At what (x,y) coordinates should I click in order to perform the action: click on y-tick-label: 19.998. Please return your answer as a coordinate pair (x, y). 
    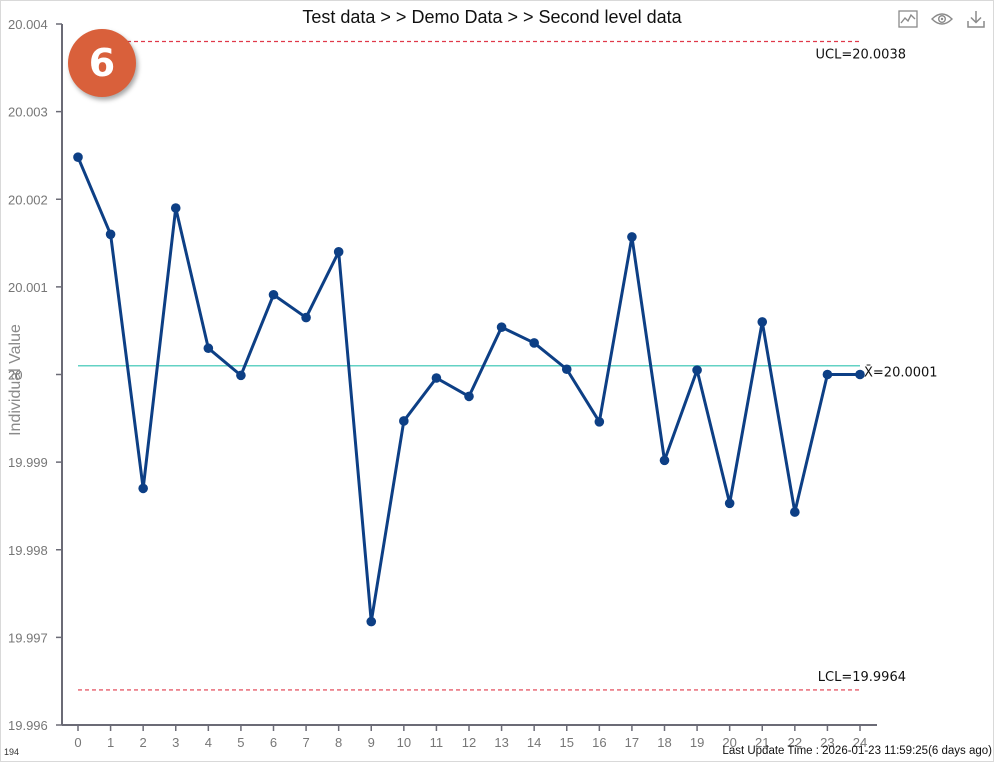
    Looking at the image, I should click on (28, 550).